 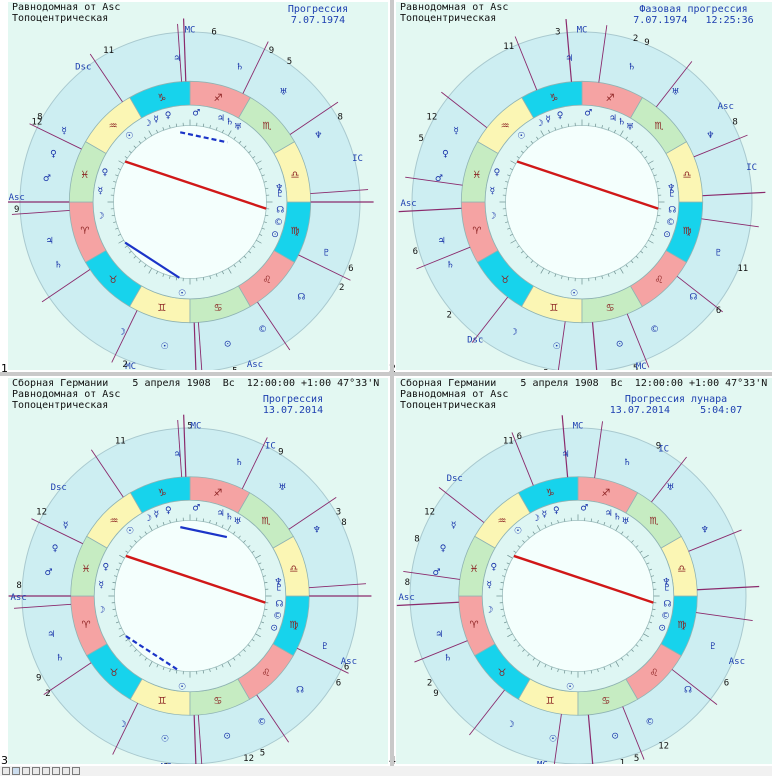 What do you see at coordinates (108, 51) in the screenshot?
I see `outer-label: 11` at bounding box center [108, 51].